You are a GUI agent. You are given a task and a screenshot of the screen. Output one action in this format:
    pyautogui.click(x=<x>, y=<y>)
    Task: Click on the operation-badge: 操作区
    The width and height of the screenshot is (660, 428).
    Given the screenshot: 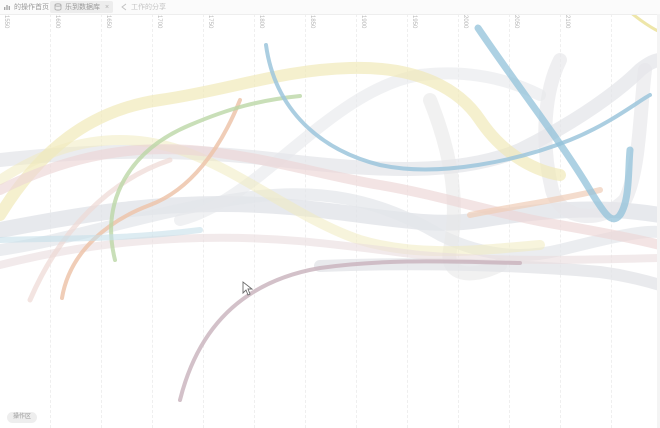 What is the action you would take?
    pyautogui.click(x=22, y=417)
    